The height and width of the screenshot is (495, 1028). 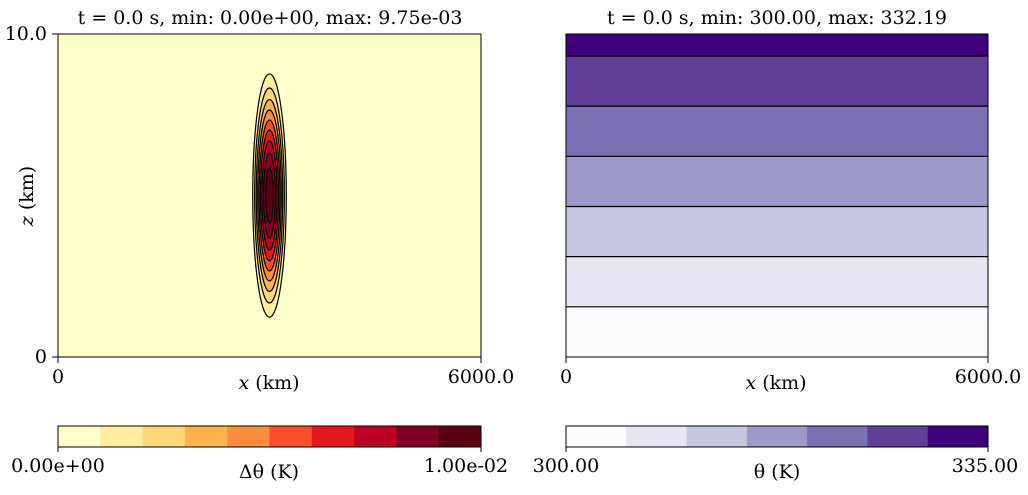 I want to click on left-ylabel: z (km), so click(x=27, y=196).